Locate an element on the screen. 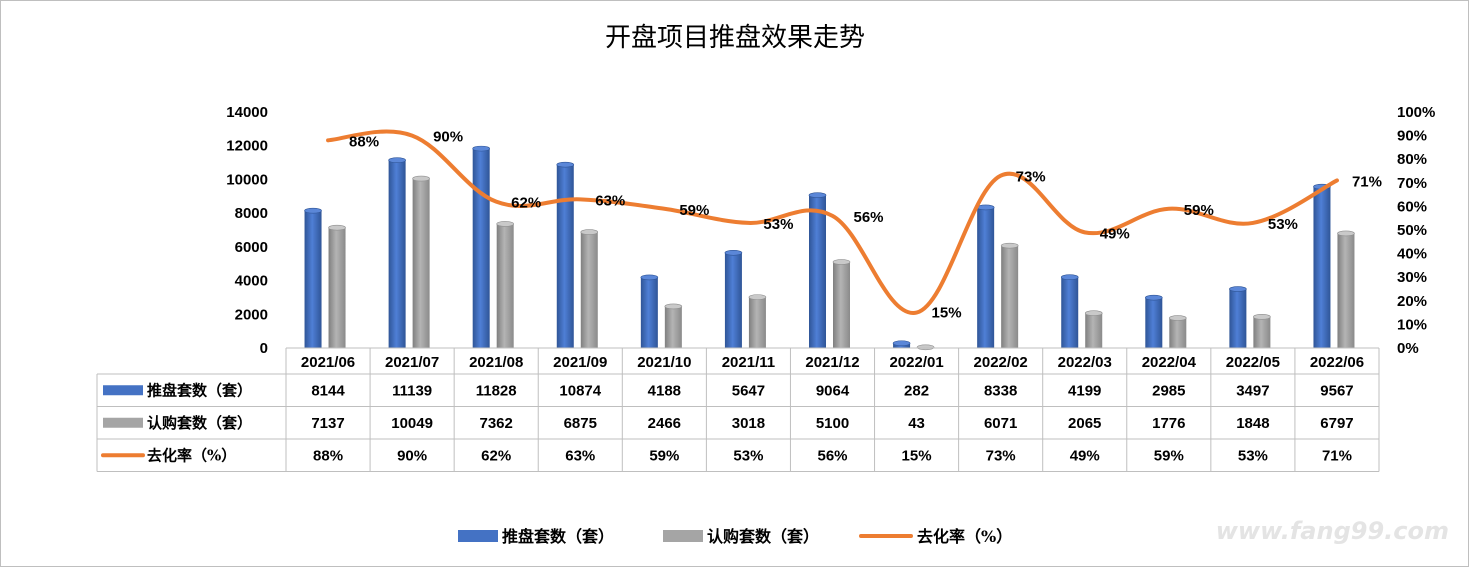 The image size is (1469, 568). table-cell: 53% is located at coordinates (1253, 455).